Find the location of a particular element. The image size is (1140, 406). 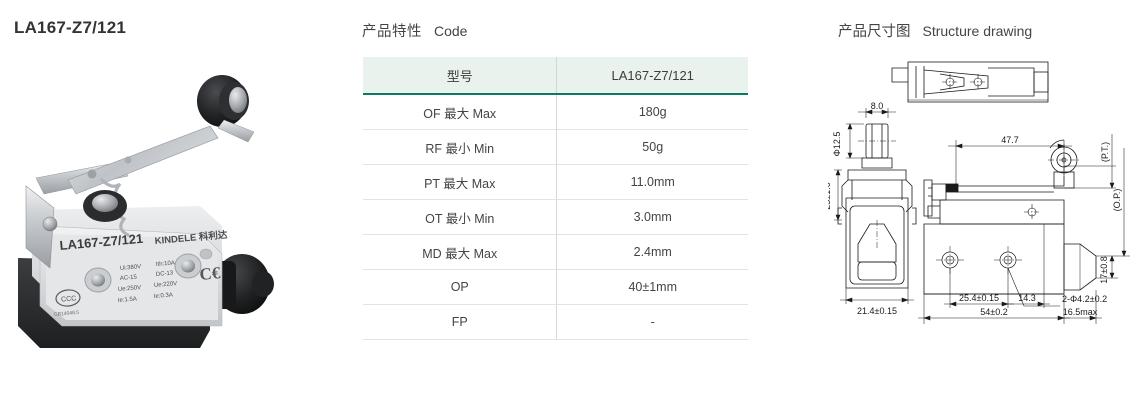

row-param: OP is located at coordinates (460, 287).